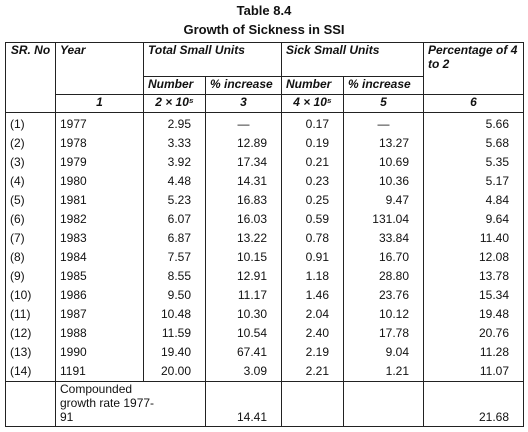  Describe the element at coordinates (30, 200) in the screenshot. I see `cell: (5)` at that location.